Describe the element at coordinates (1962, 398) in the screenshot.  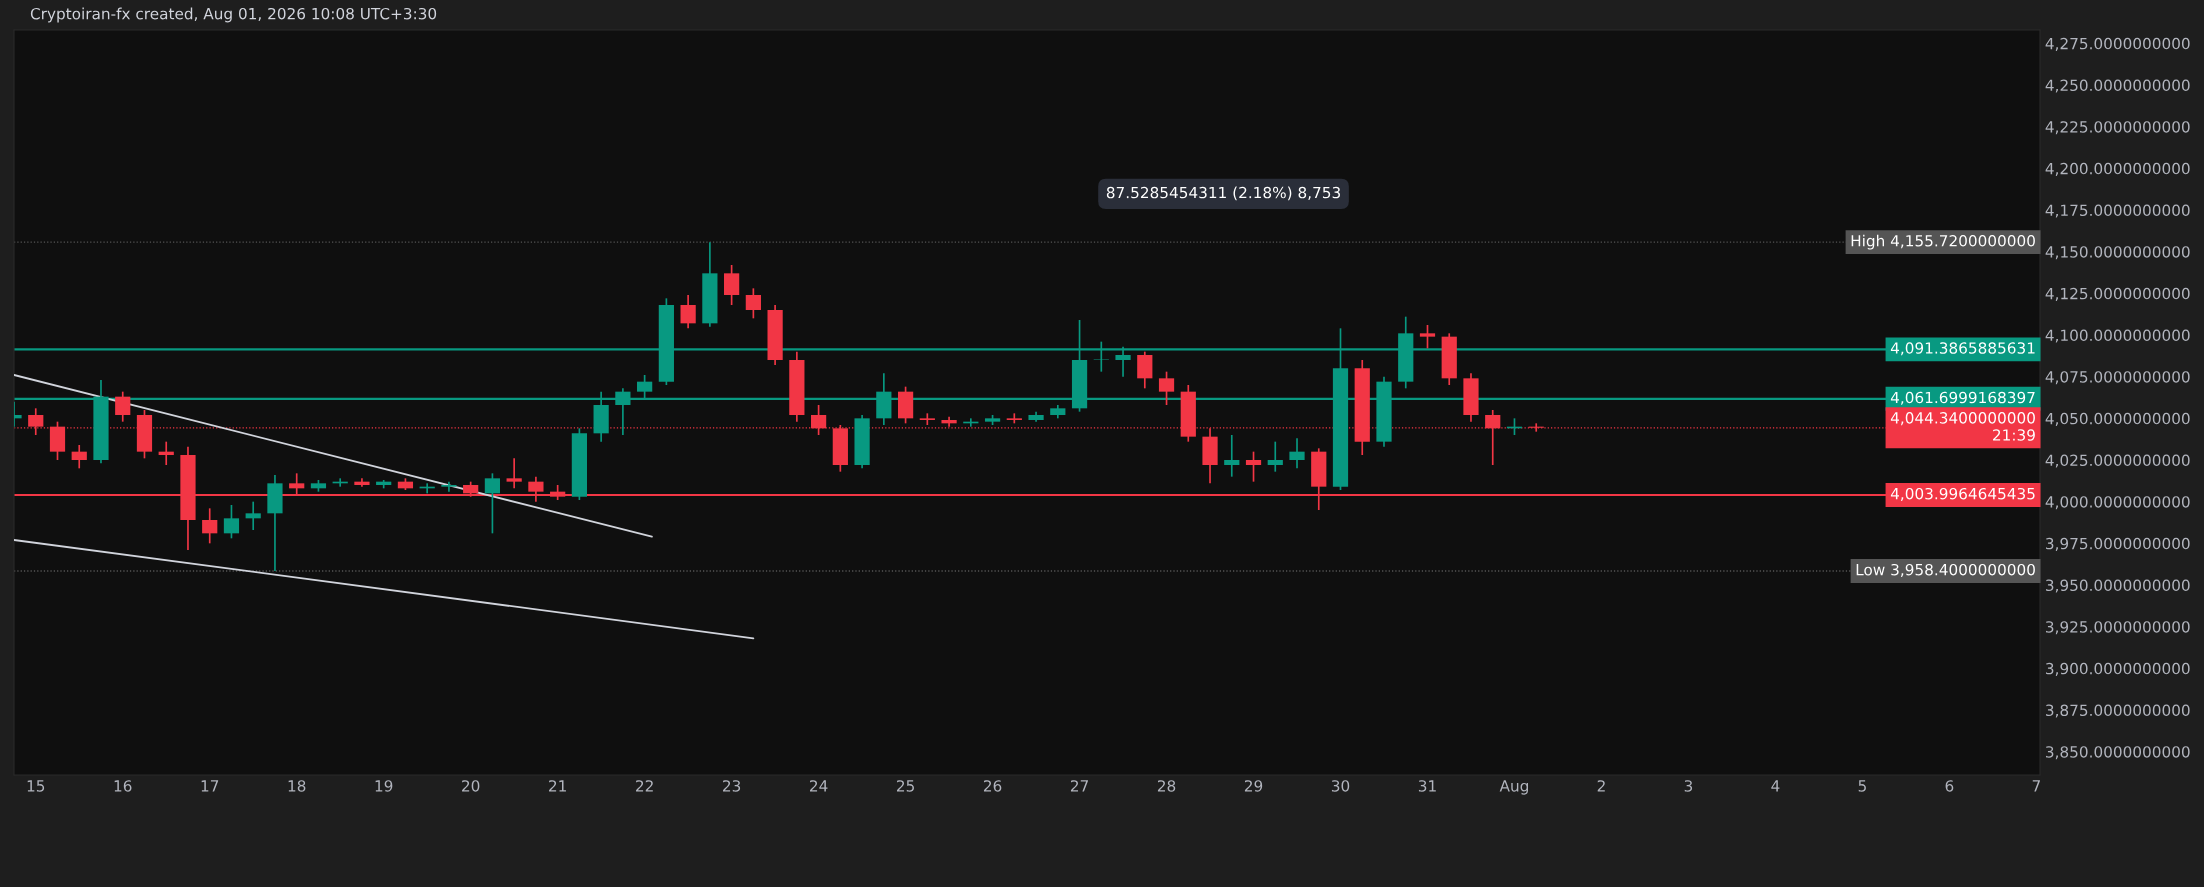
I see `ref-line-label: 4,061.6999168397` at that location.